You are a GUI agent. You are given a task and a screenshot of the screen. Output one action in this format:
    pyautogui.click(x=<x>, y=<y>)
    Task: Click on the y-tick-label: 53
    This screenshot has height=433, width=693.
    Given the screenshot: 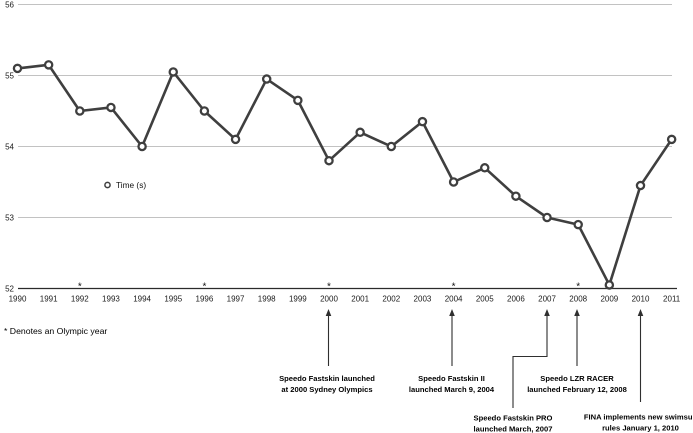 What is the action you would take?
    pyautogui.click(x=9, y=217)
    